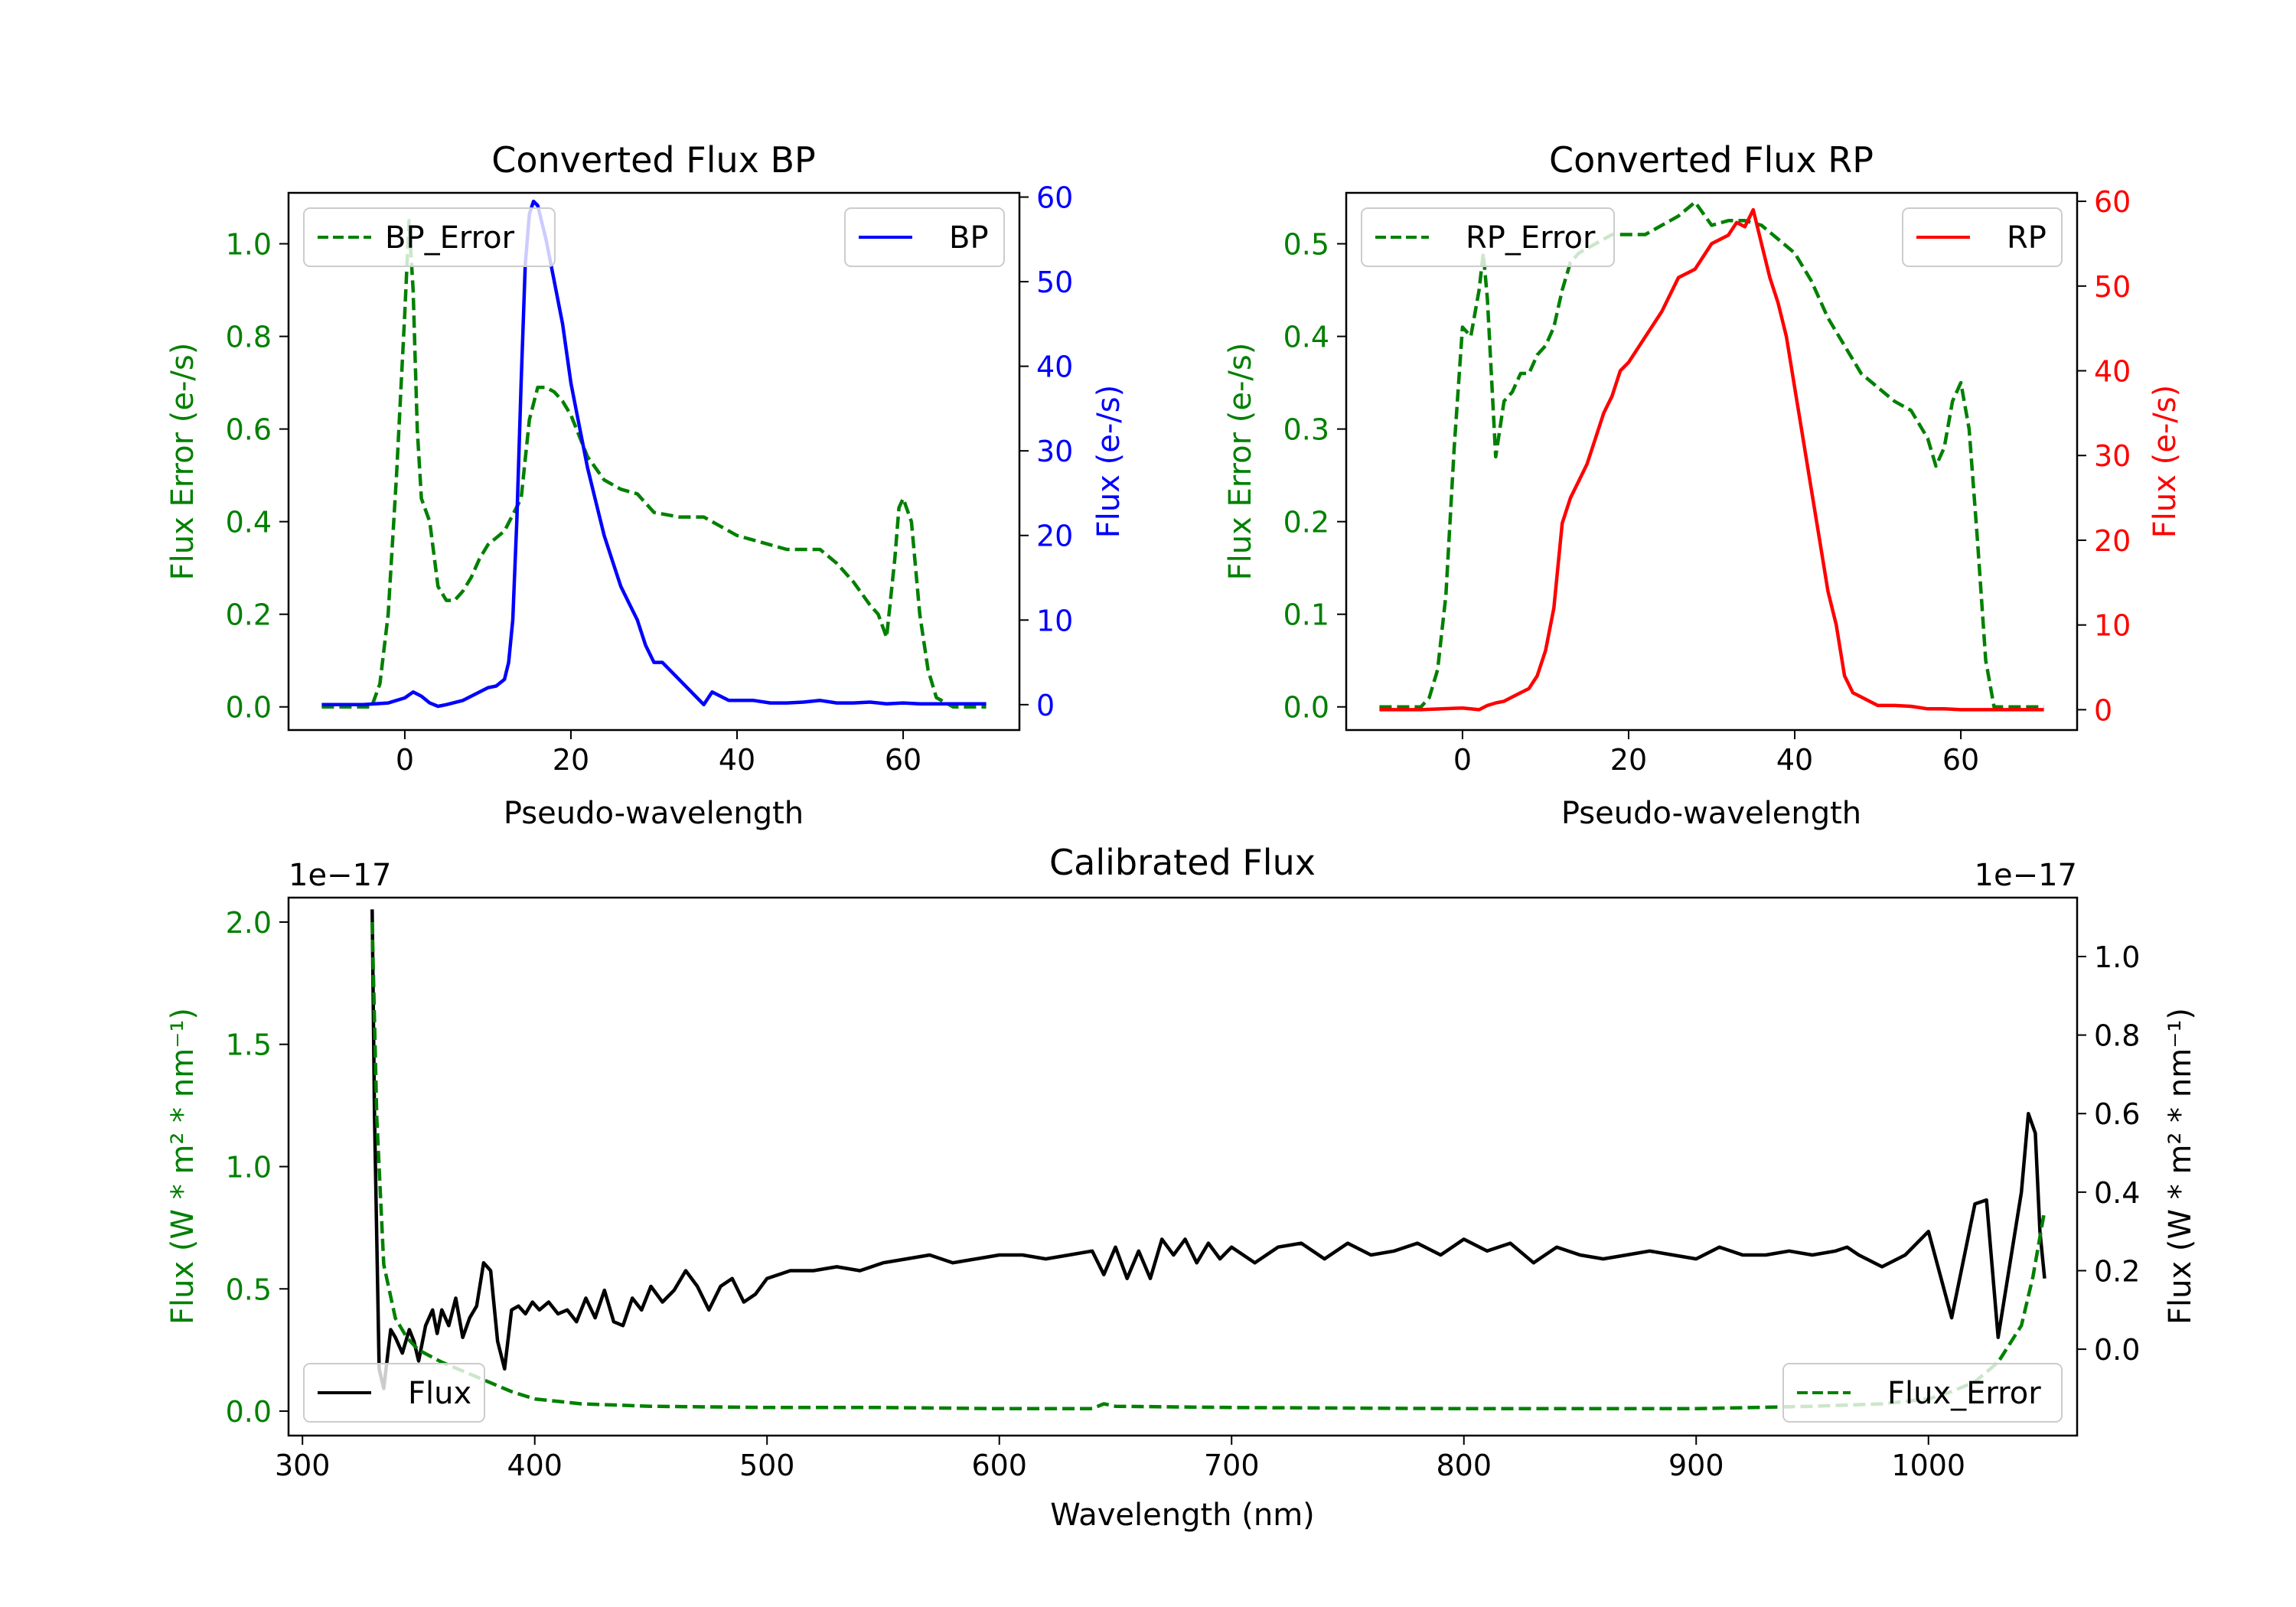 Image resolution: width=2296 pixels, height=1607 pixels. What do you see at coordinates (405, 760) in the screenshot?
I see `bp-xtick-label: 0` at bounding box center [405, 760].